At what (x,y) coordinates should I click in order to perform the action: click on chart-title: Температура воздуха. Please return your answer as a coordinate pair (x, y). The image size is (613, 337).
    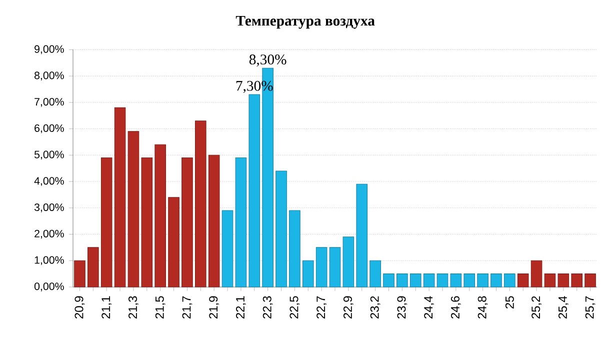
    Looking at the image, I should click on (305, 22).